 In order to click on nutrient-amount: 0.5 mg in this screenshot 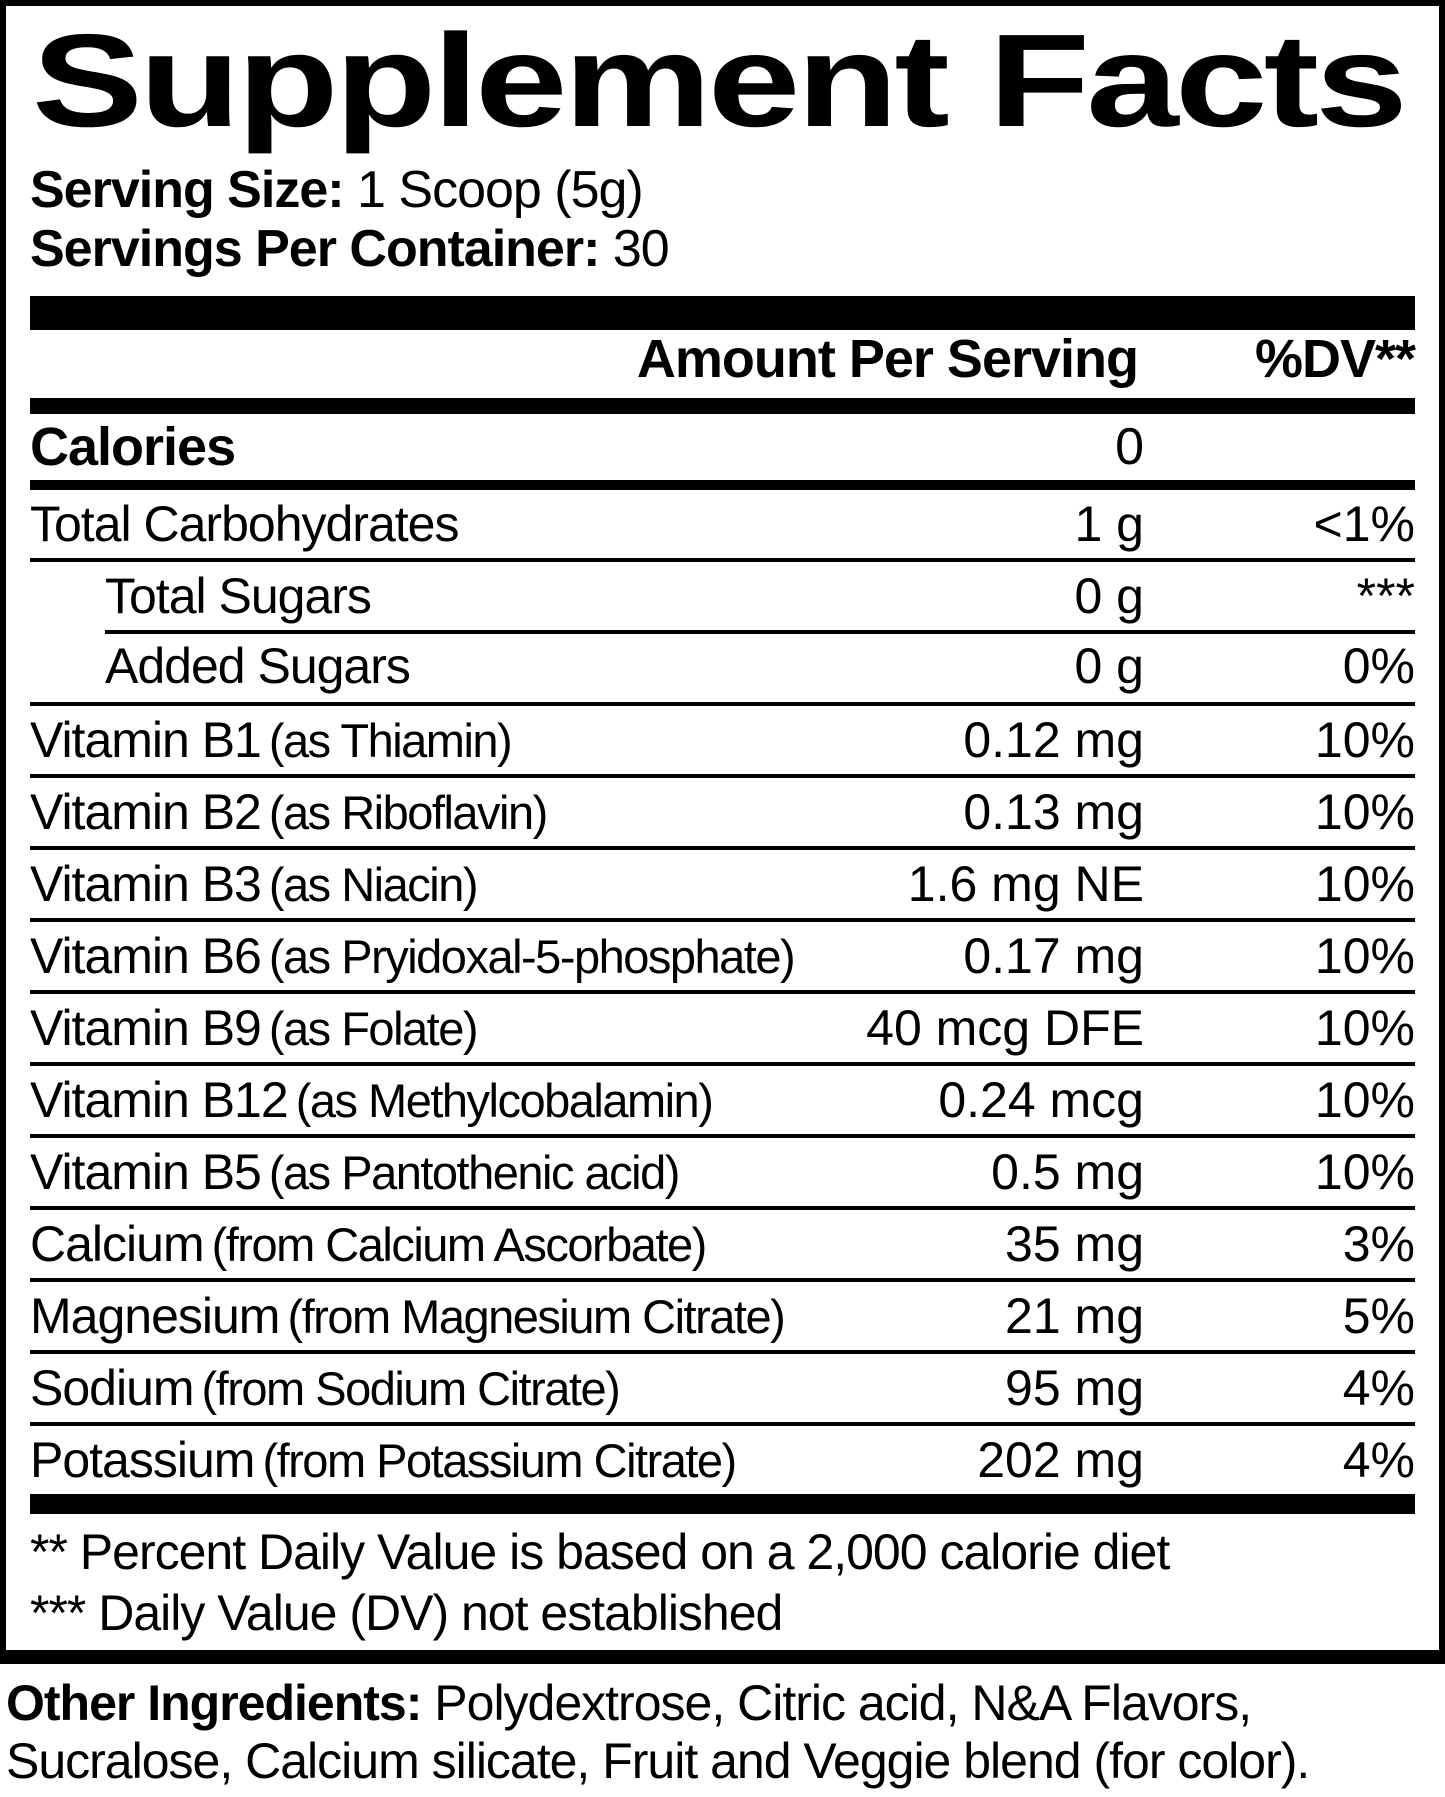, I will do `click(1067, 1172)`.